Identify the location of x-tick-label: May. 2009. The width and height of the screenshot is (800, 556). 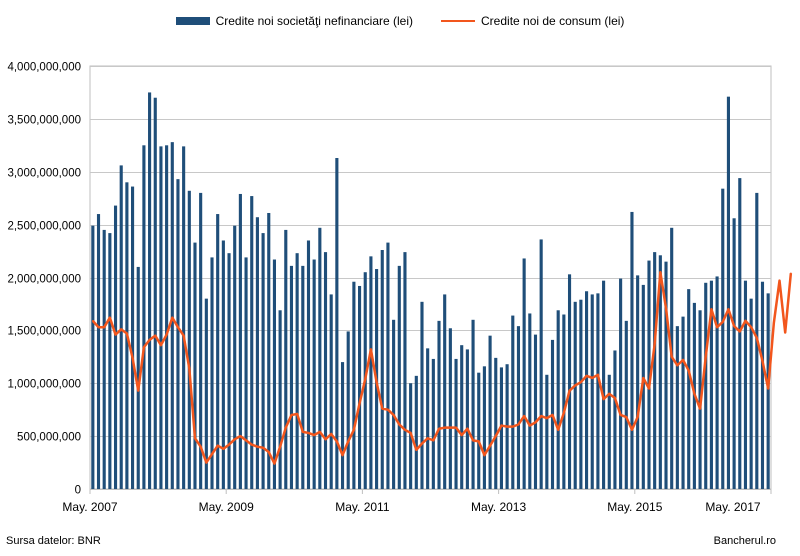
(226, 507).